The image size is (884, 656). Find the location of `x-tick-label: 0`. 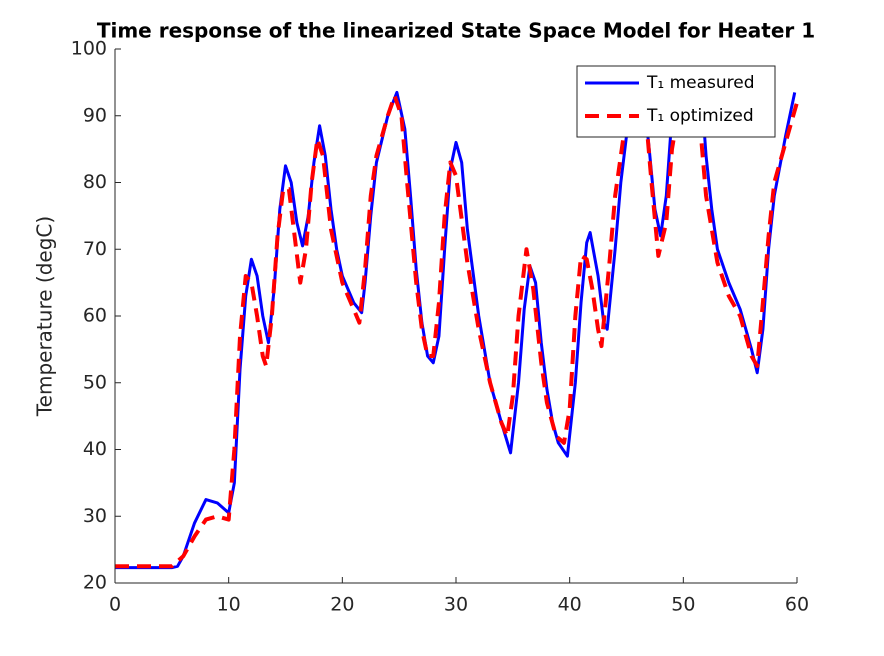

x-tick-label: 0 is located at coordinates (115, 605).